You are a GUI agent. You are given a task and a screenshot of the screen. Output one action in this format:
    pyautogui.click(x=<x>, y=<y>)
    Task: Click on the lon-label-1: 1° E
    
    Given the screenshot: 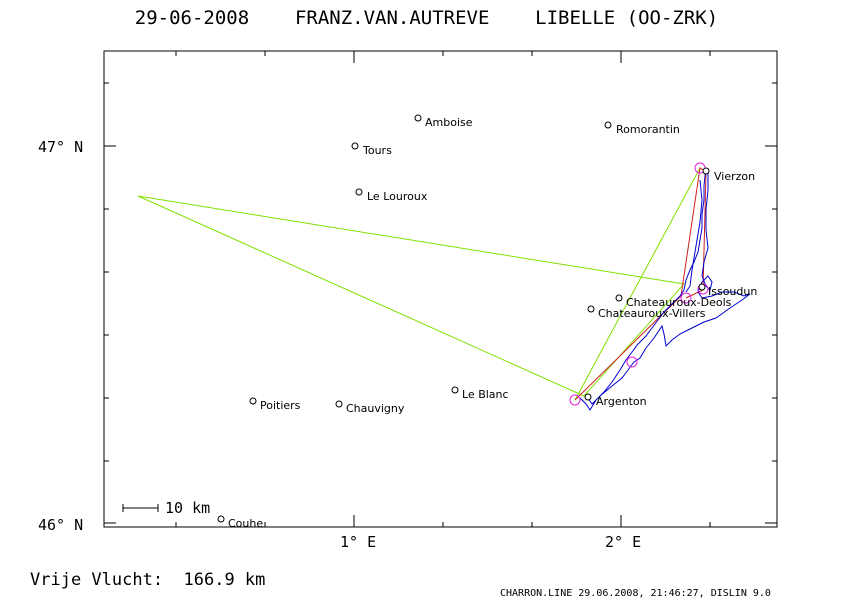 What is the action you would take?
    pyautogui.click(x=358, y=542)
    